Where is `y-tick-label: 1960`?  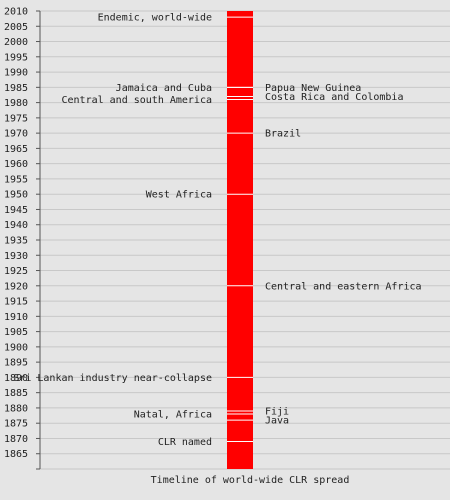
y-tick-label: 1960 is located at coordinates (16, 164).